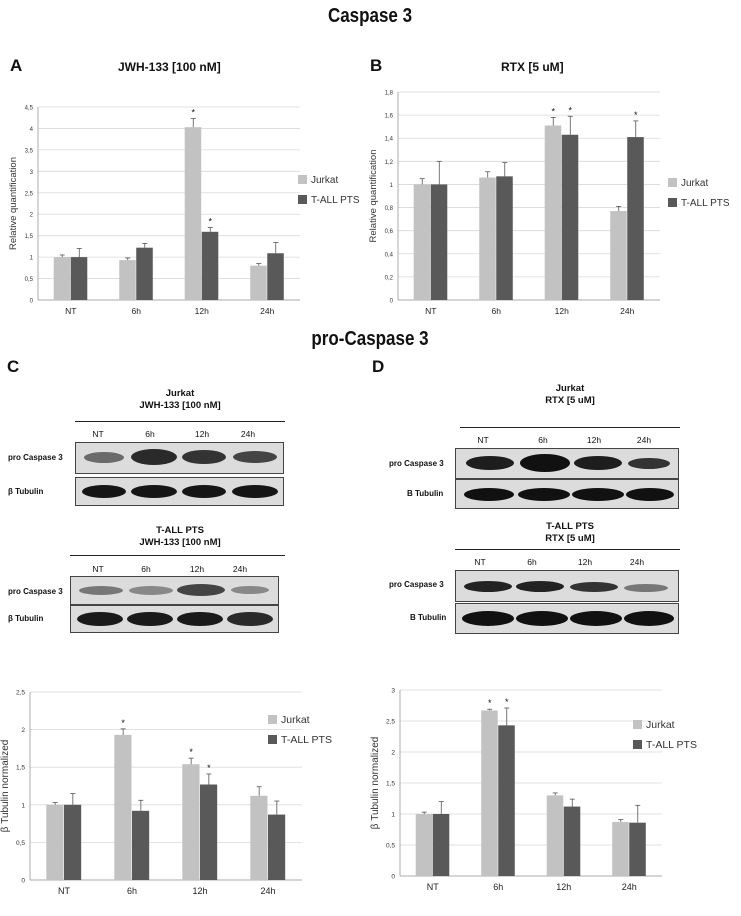  Describe the element at coordinates (5, 786) in the screenshot. I see `y-axis-label: β Tubulin normalized` at that location.